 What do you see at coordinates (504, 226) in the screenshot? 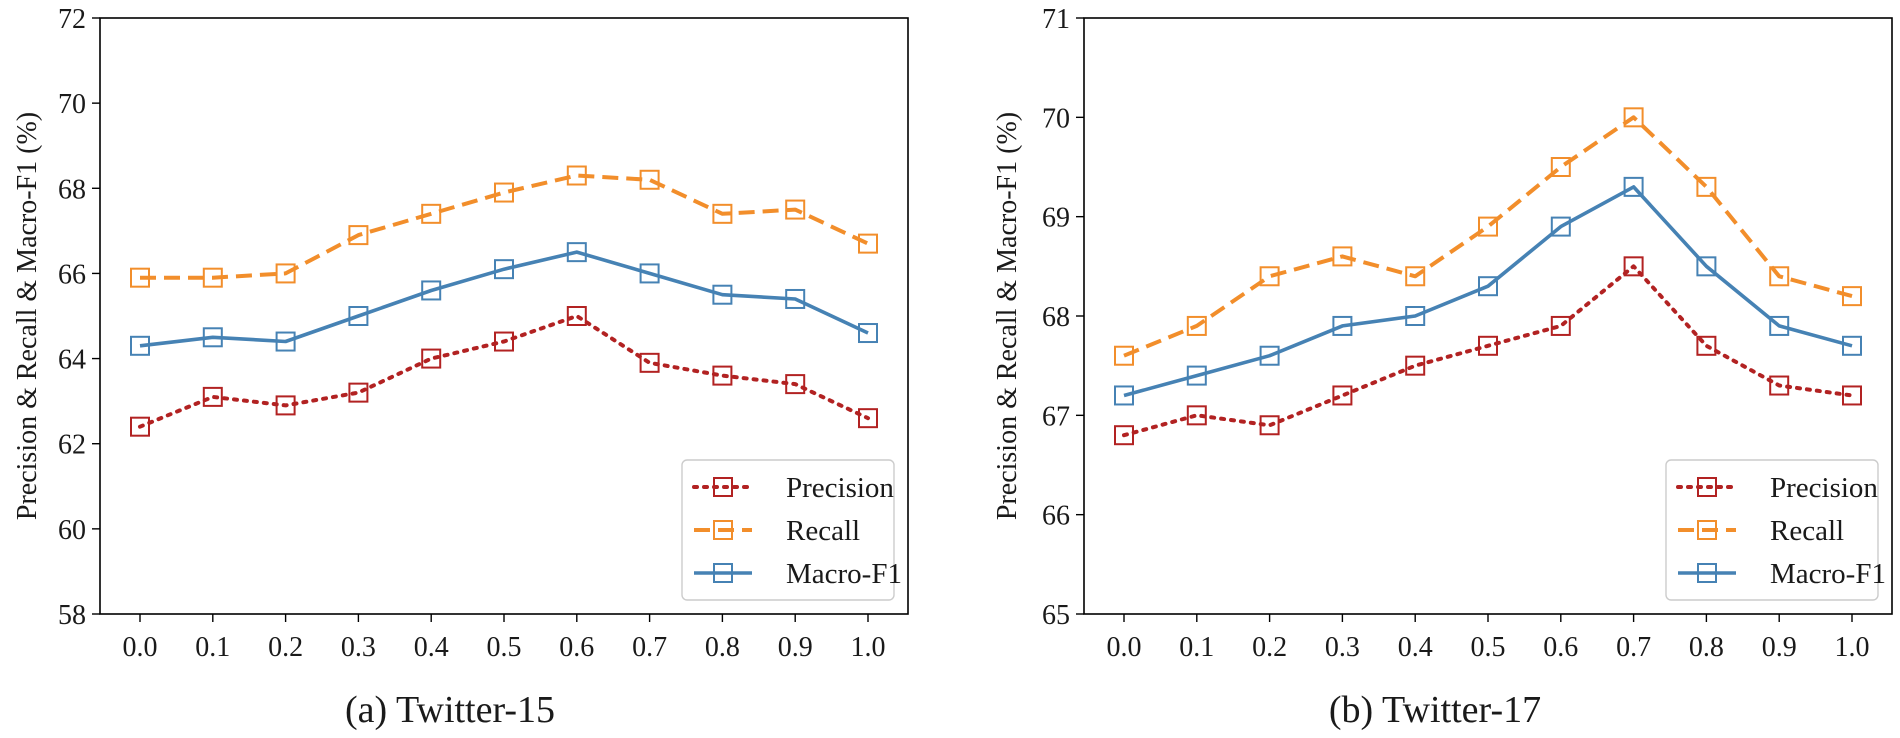
I see `series-line-recall` at bounding box center [504, 226].